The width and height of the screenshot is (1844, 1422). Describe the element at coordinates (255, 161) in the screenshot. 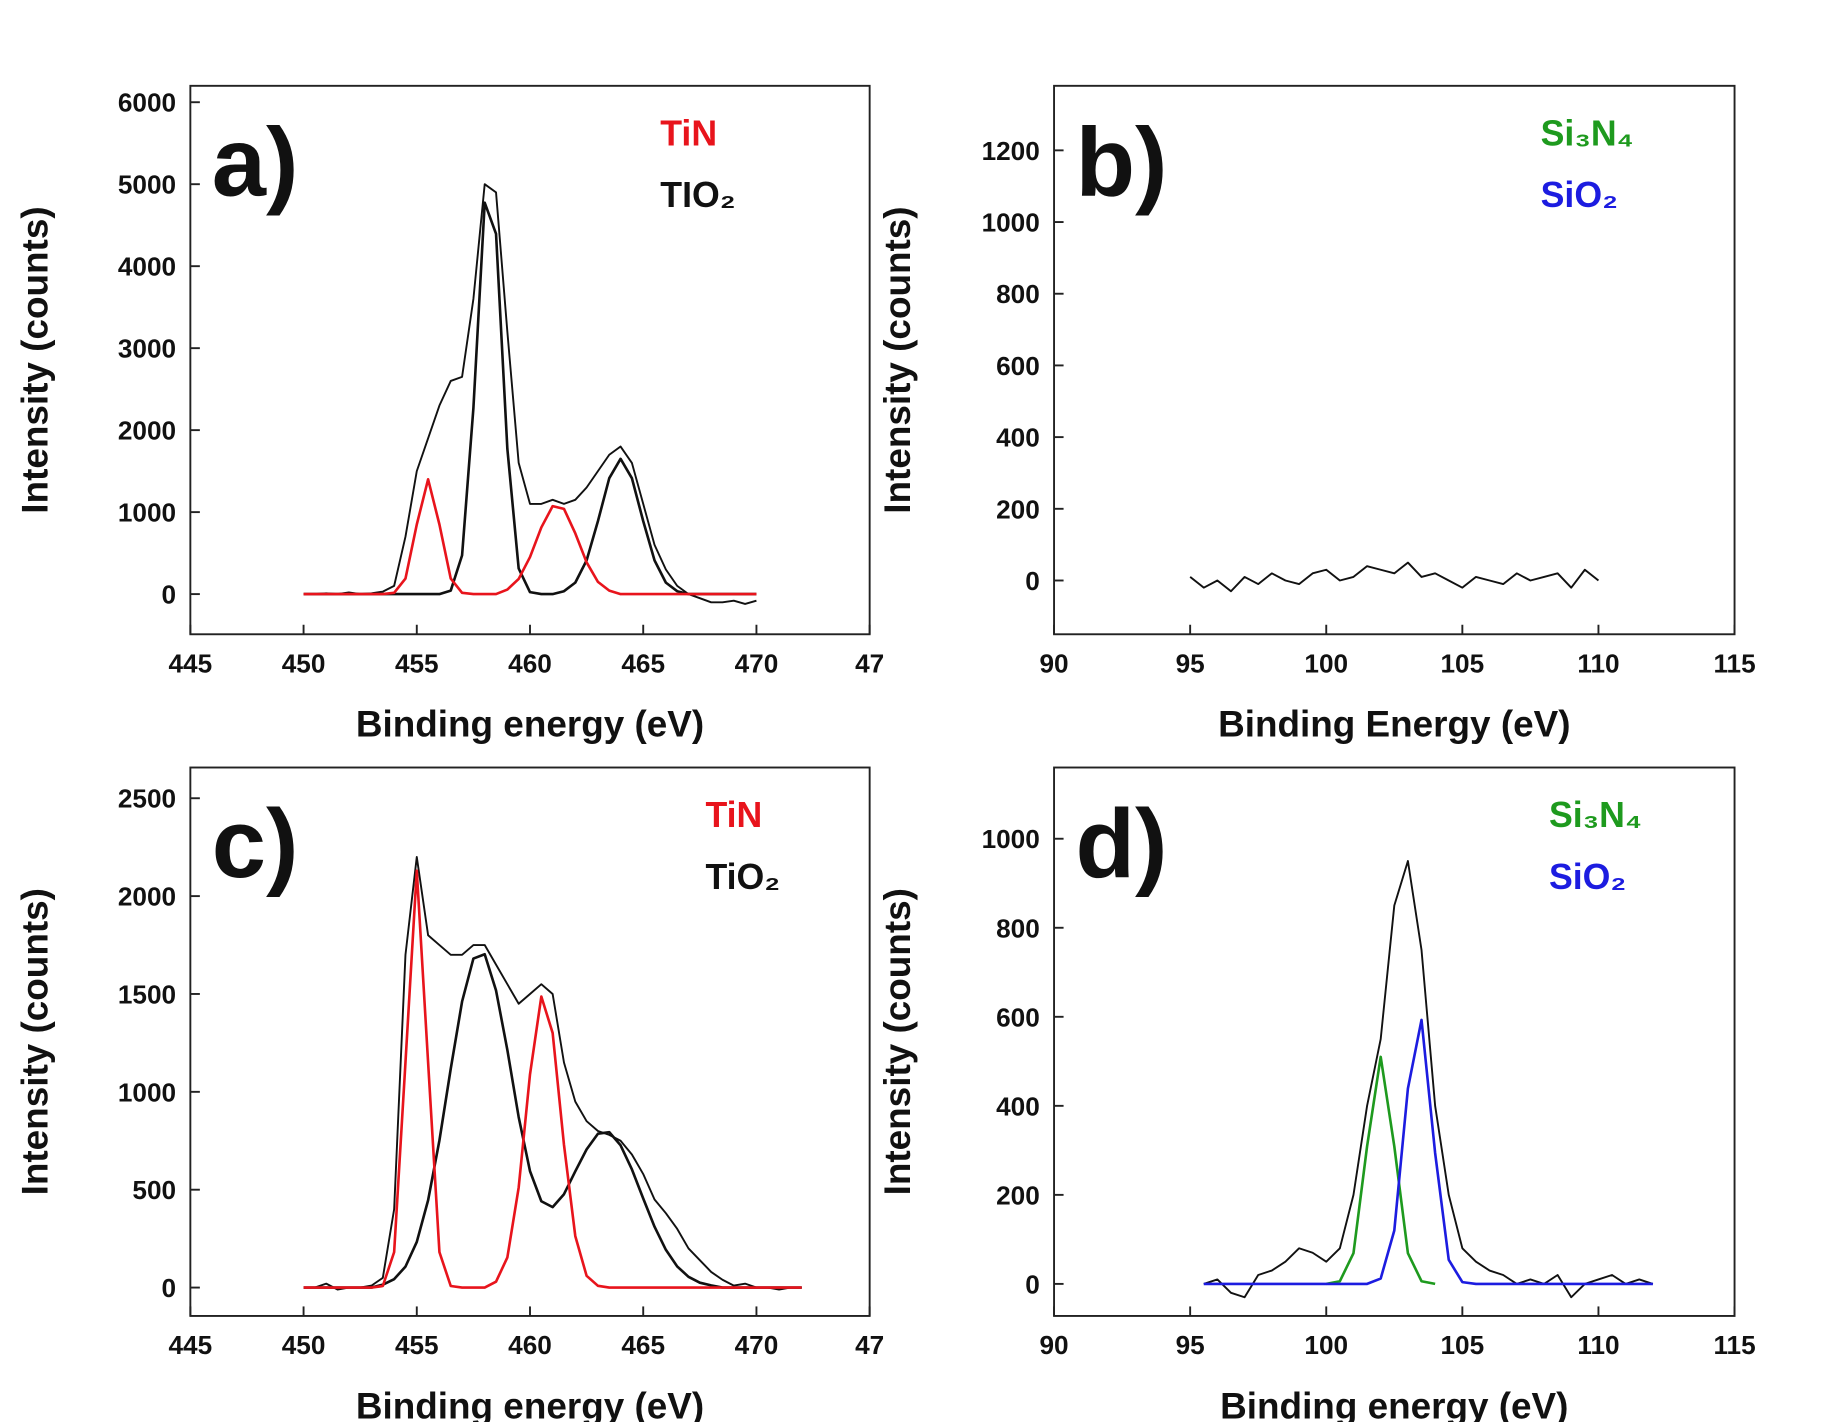

I see `panel-label: a)` at that location.